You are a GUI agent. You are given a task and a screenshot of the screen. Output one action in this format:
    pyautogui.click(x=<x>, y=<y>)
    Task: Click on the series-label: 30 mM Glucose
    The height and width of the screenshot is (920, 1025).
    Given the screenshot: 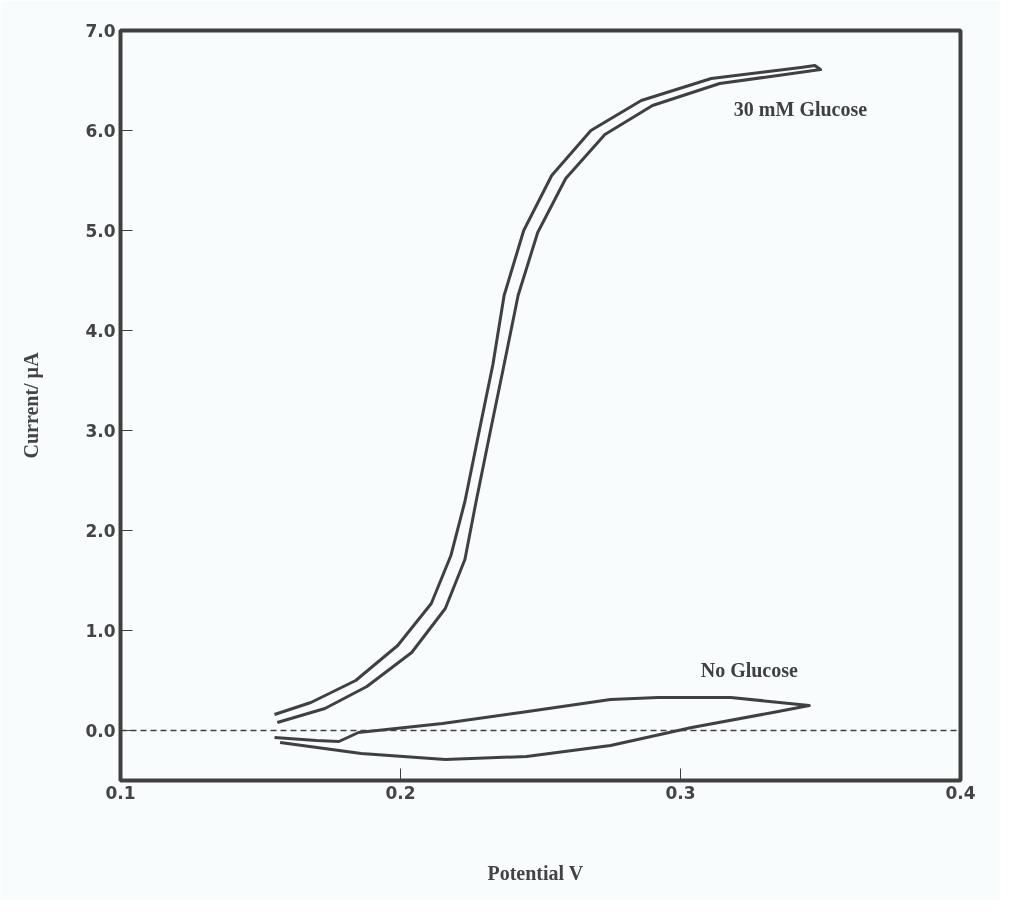 What is the action you would take?
    pyautogui.click(x=800, y=108)
    